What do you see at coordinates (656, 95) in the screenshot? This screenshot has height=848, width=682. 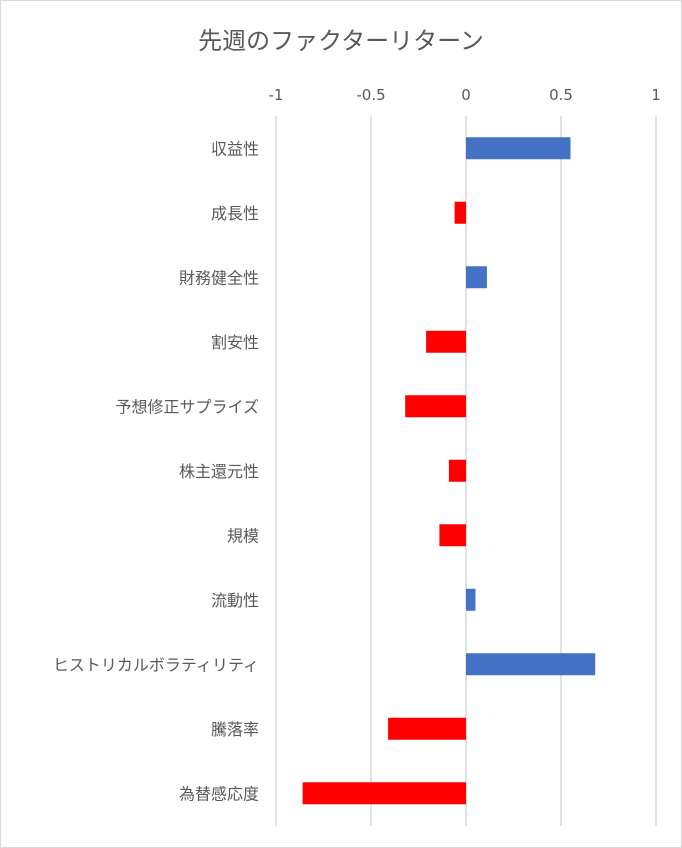 I see `x-tick-label: 1` at bounding box center [656, 95].